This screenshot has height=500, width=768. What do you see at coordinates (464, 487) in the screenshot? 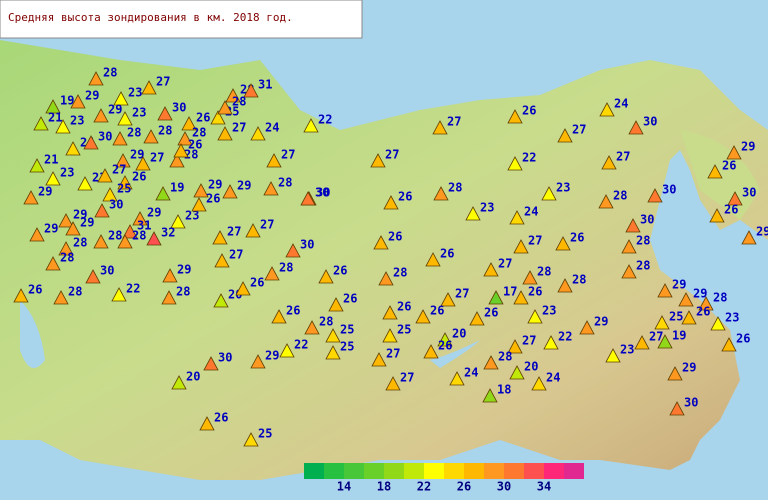
I see `legend-tick-label: 26` at bounding box center [464, 487].